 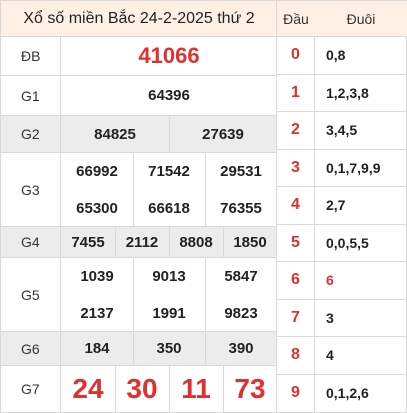 I want to click on loto-dau: 1, so click(x=296, y=92).